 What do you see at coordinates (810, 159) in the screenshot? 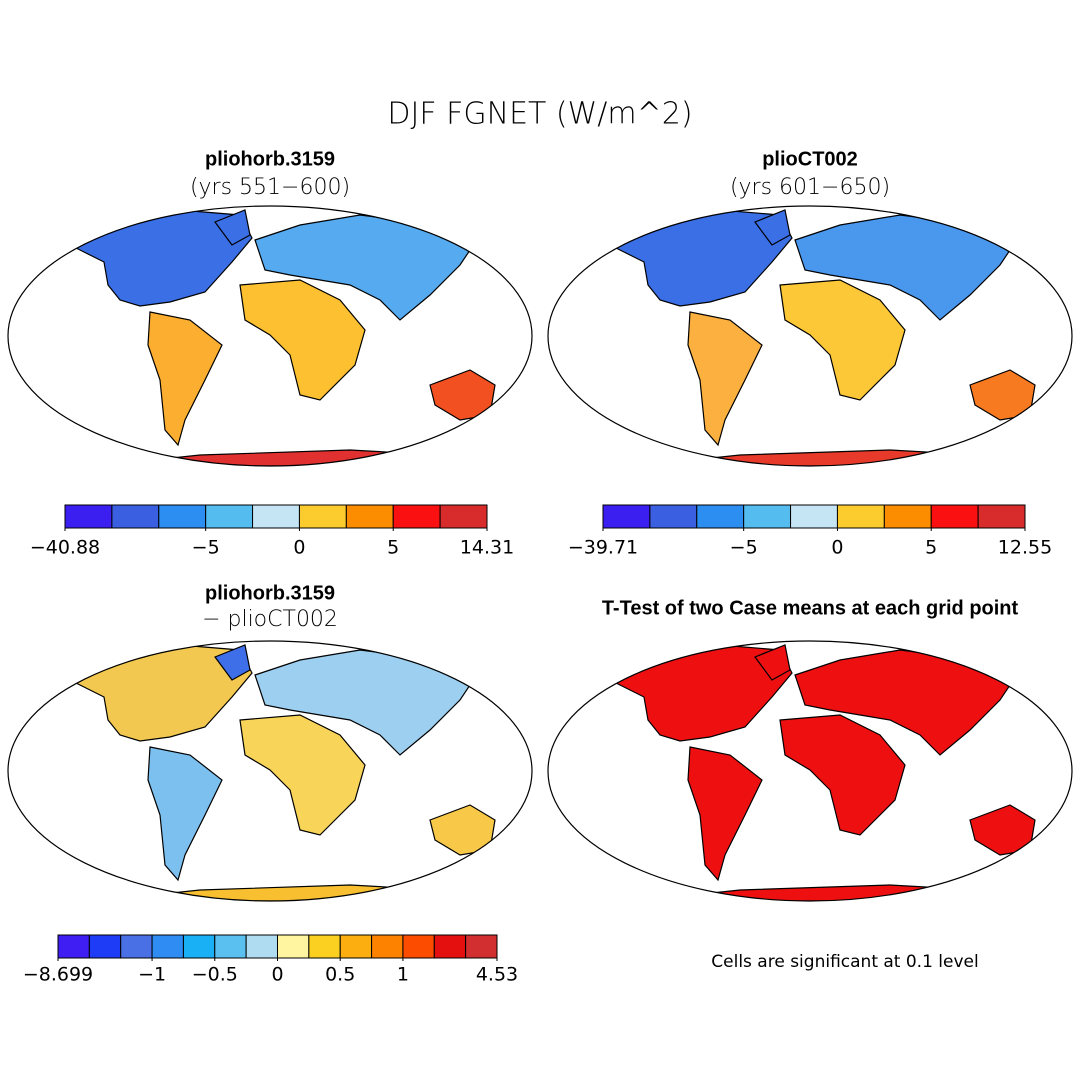
I see `panel-title: plioCT002` at bounding box center [810, 159].